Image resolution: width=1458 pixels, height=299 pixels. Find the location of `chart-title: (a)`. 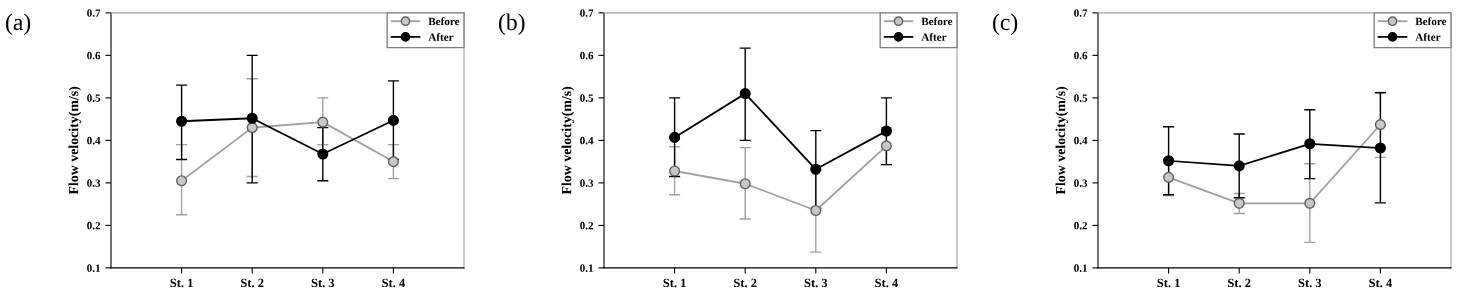

chart-title: (a) is located at coordinates (18, 24).